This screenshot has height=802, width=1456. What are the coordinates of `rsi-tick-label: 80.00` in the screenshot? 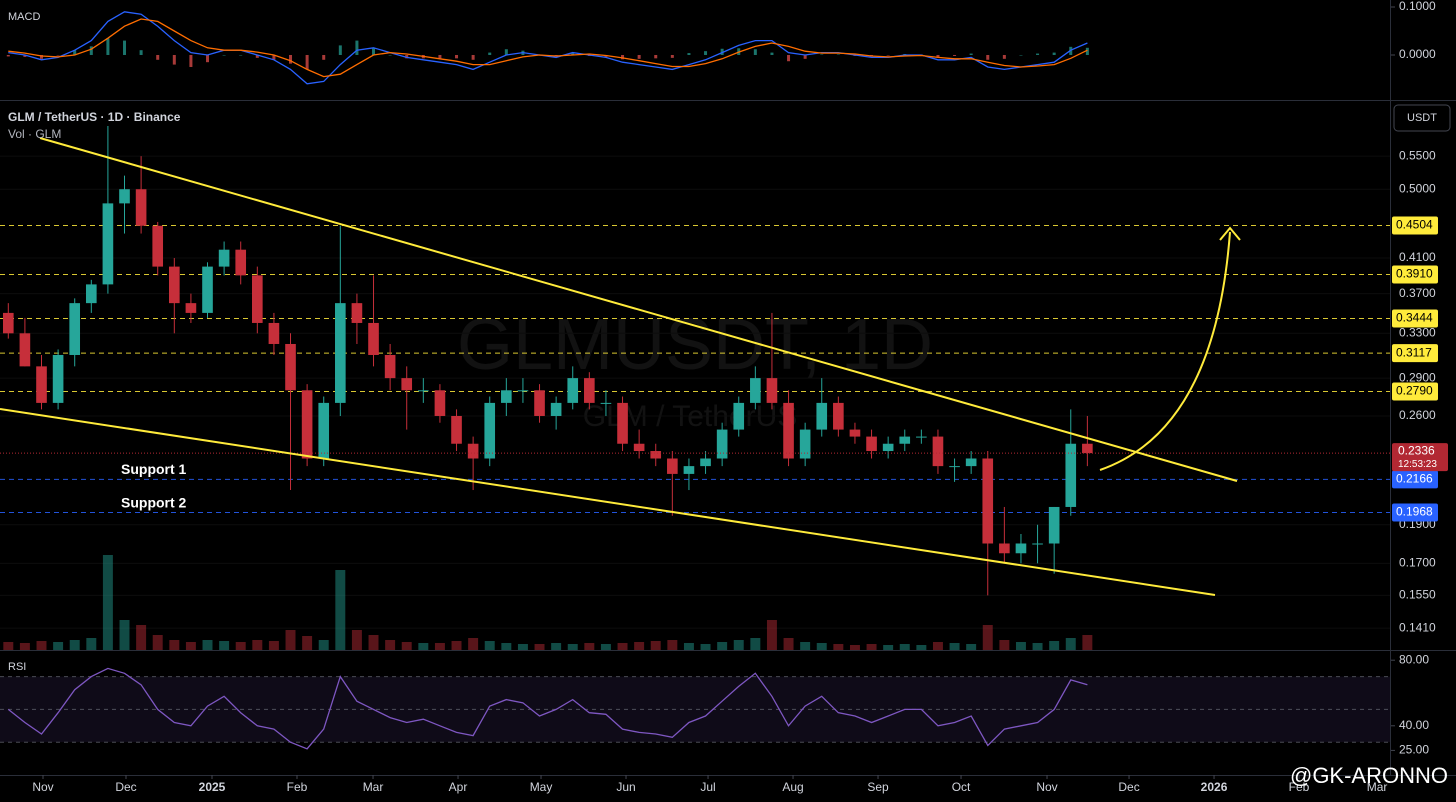 It's located at (1414, 659).